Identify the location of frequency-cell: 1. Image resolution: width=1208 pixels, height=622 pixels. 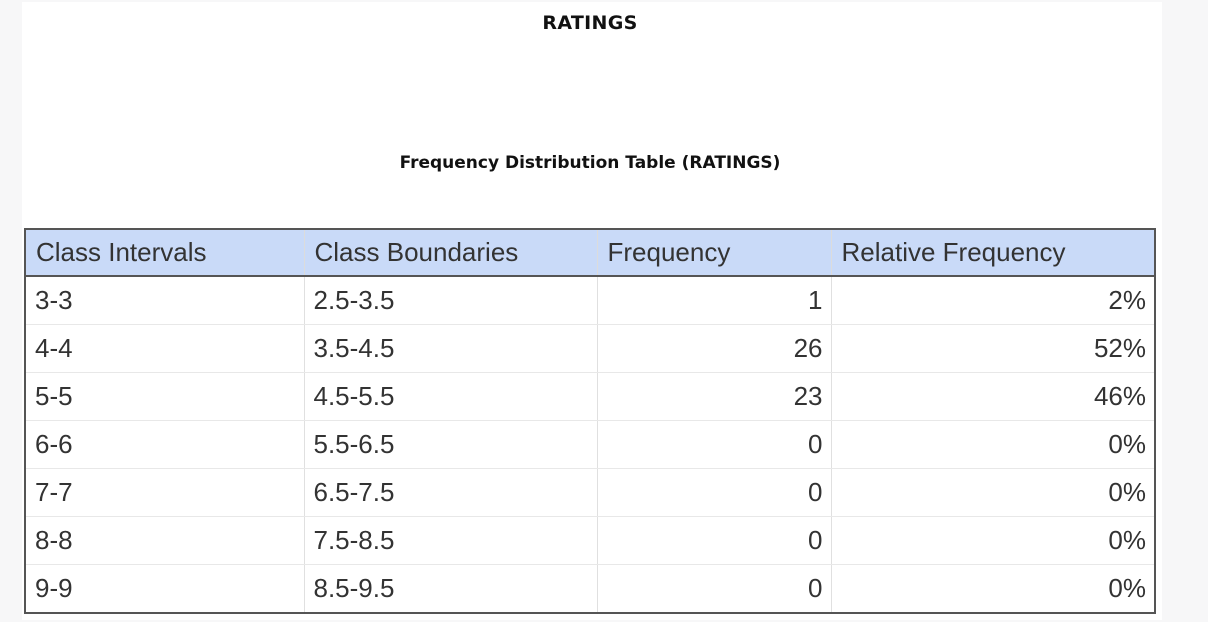
(714, 300).